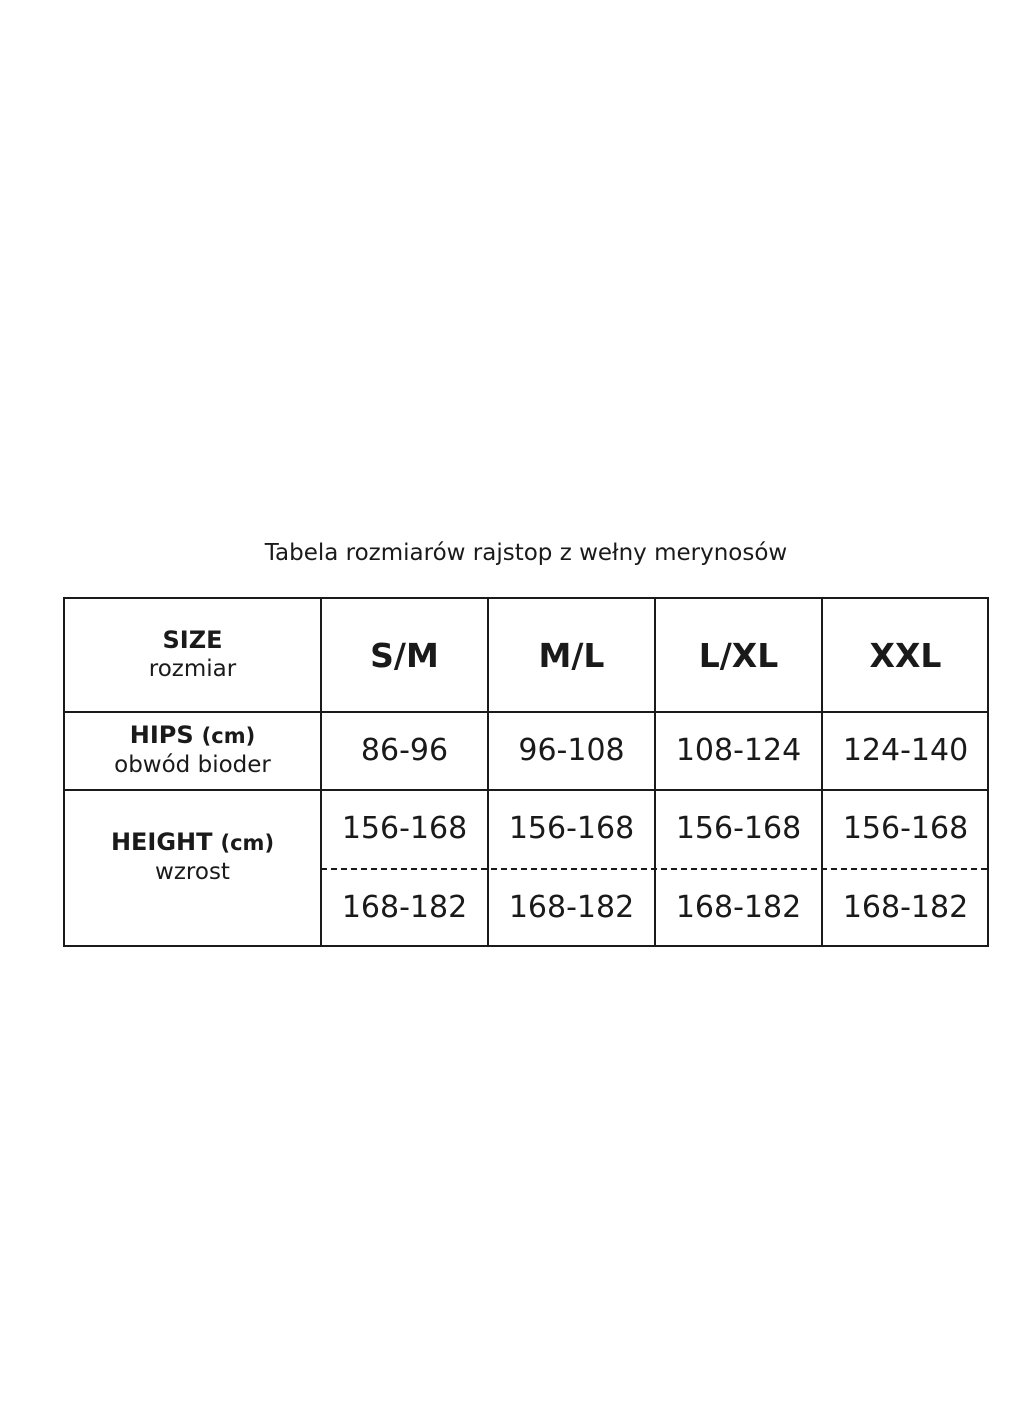 This screenshot has width=1028, height=1424. I want to click on hips-sublabel: obwód bioder, so click(192, 764).